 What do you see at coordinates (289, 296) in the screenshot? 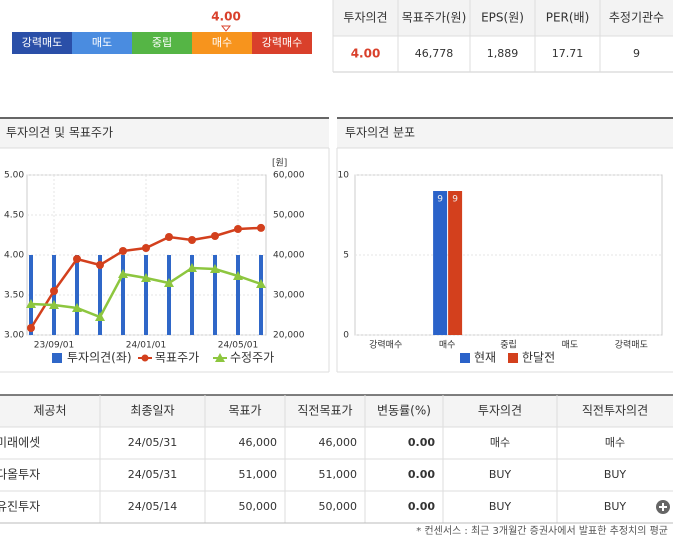
I see `y2-tick-label: 30,000` at bounding box center [289, 296].